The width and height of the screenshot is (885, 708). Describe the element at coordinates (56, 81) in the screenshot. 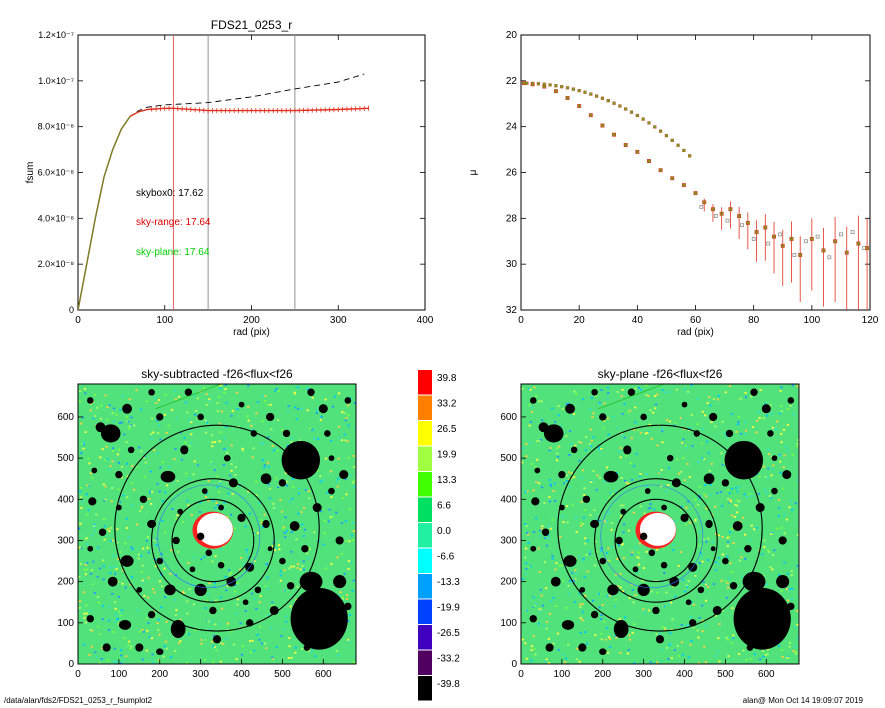

I see `y-tick-label: 1.0×10⁻⁷` at that location.